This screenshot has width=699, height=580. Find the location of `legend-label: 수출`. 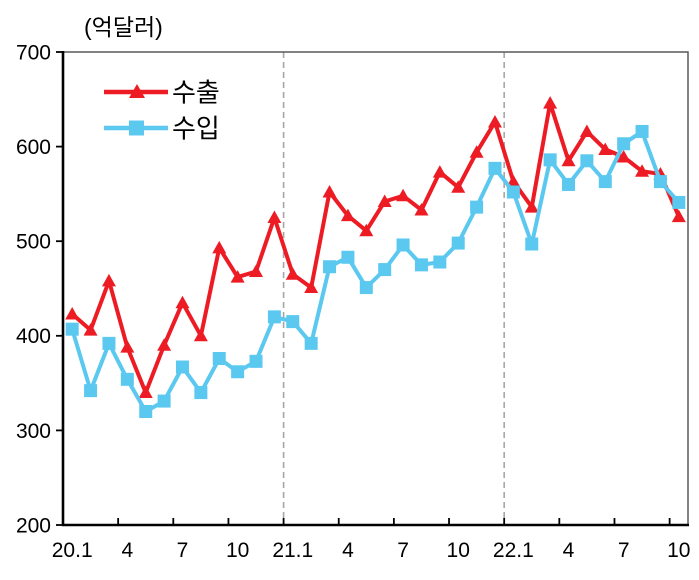

legend-label: 수출 is located at coordinates (196, 93).